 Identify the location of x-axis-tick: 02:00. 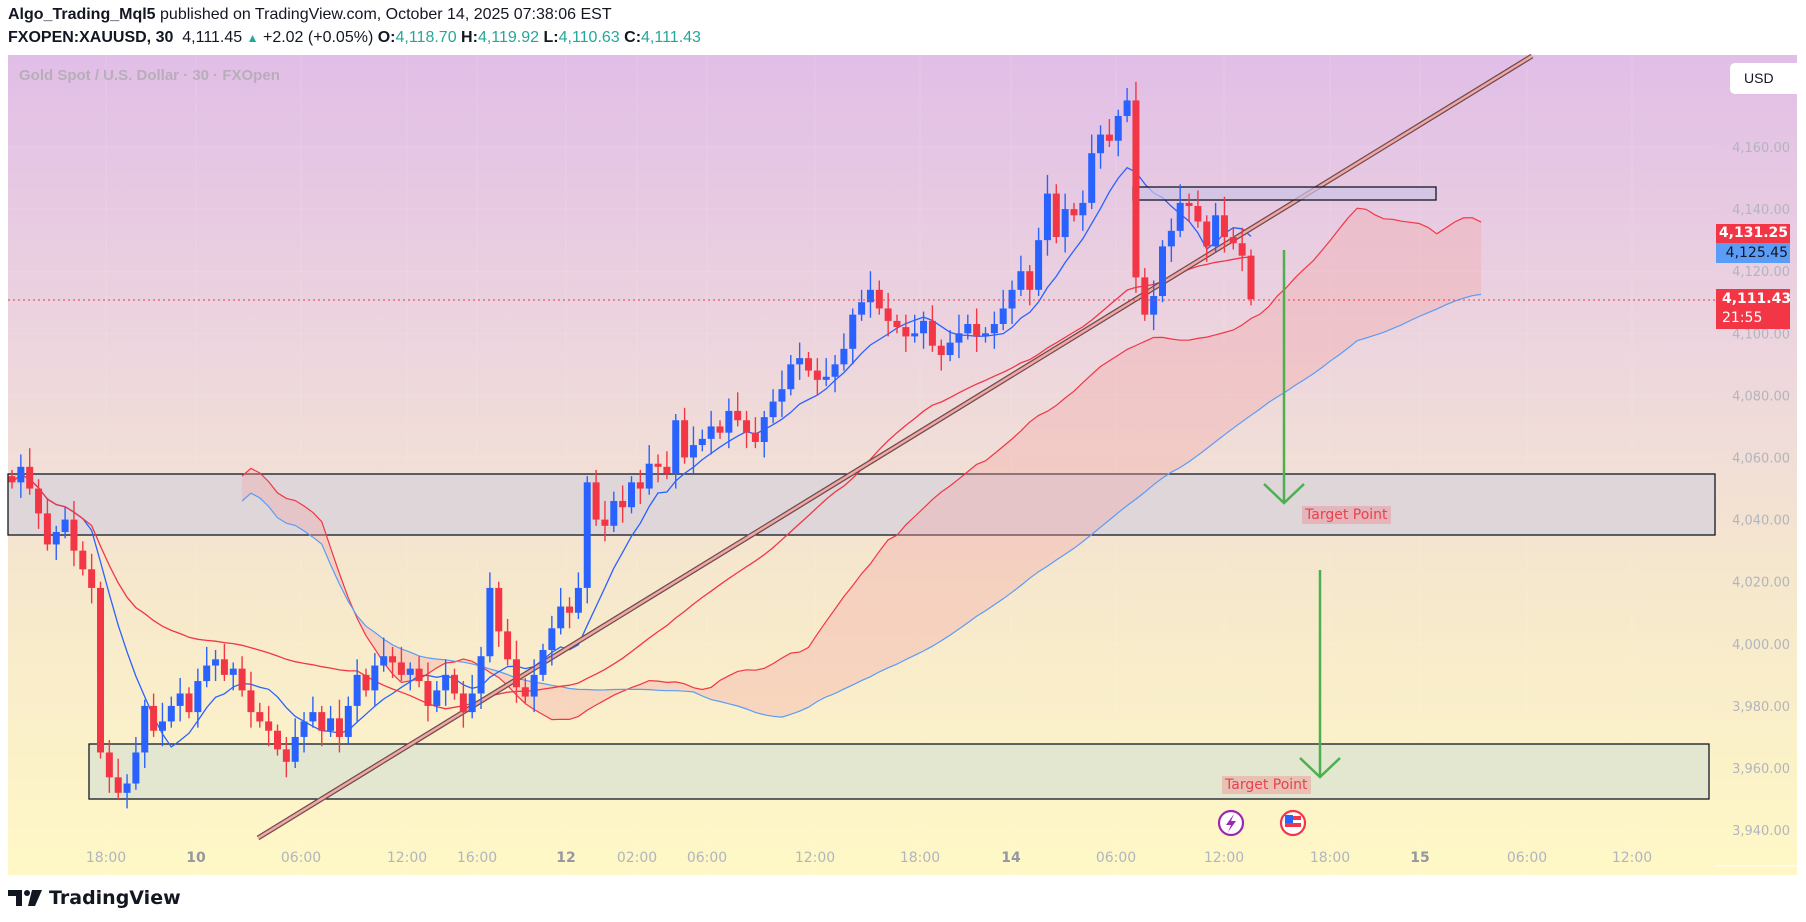
(637, 858).